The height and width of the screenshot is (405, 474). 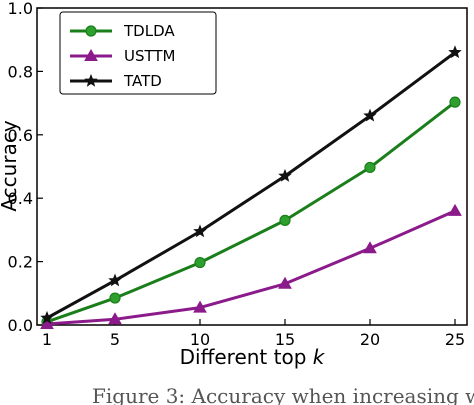 I want to click on y-tick-label: 0.2, so click(x=20, y=262).